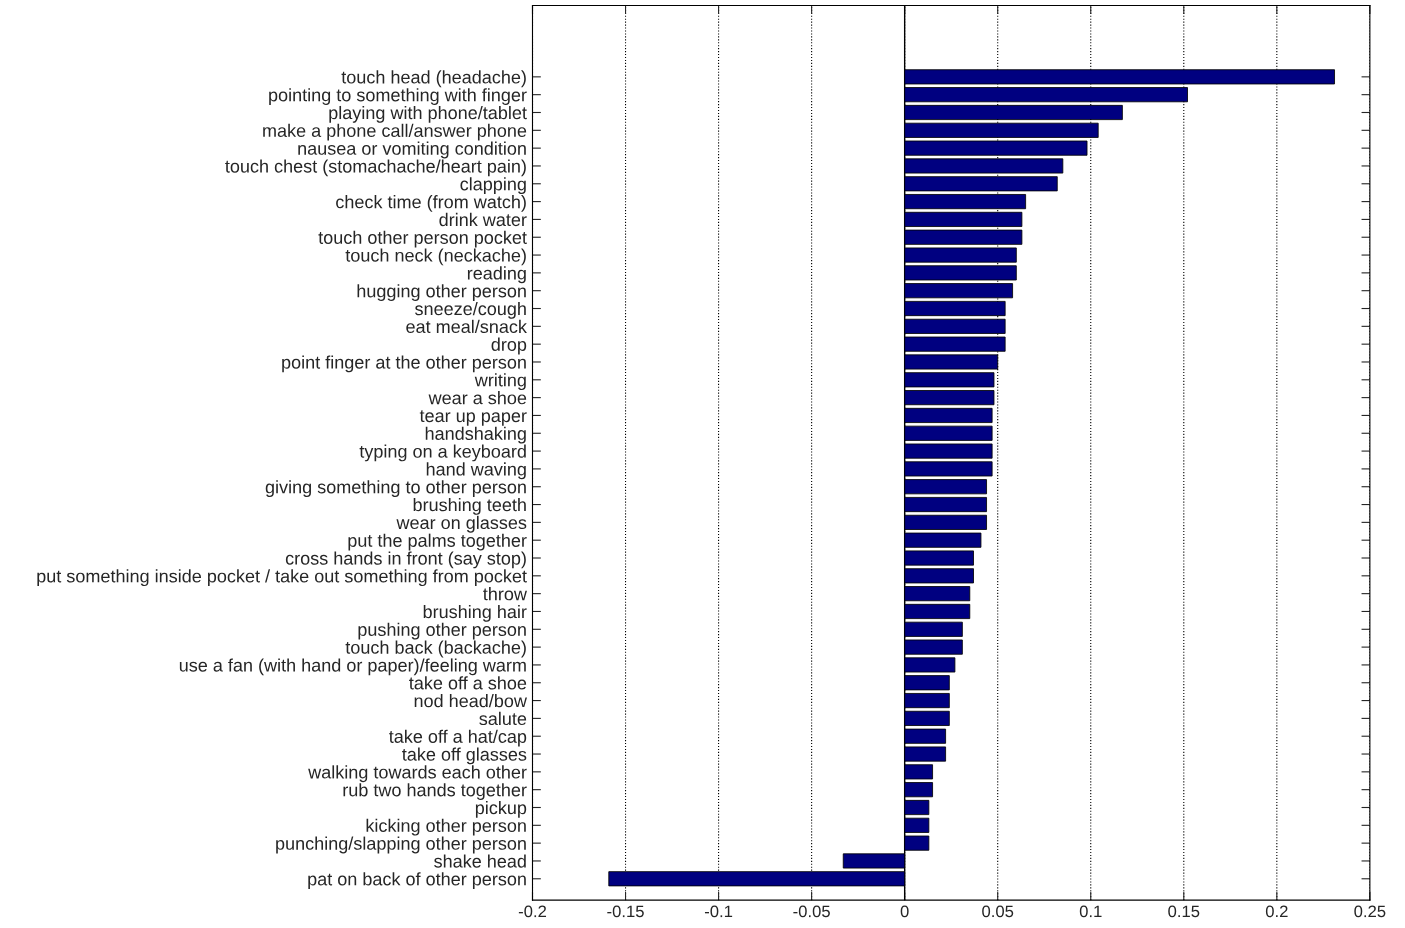  Describe the element at coordinates (435, 791) in the screenshot. I see `y-tick-label: rub two hands together` at that location.